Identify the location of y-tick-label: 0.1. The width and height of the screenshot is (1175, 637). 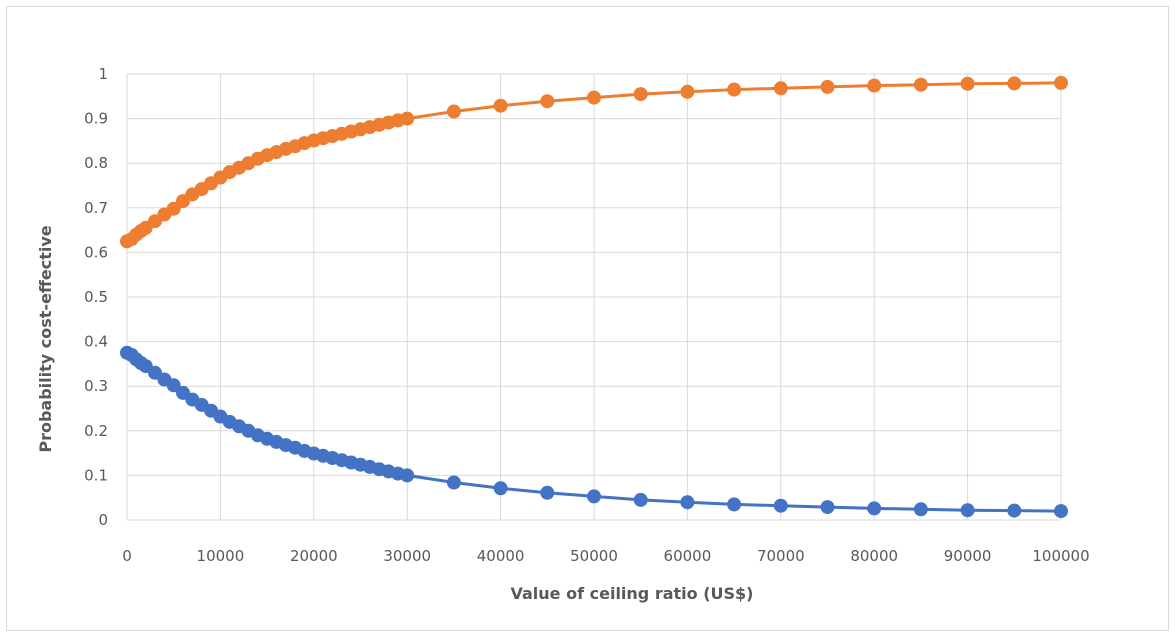
(96, 475).